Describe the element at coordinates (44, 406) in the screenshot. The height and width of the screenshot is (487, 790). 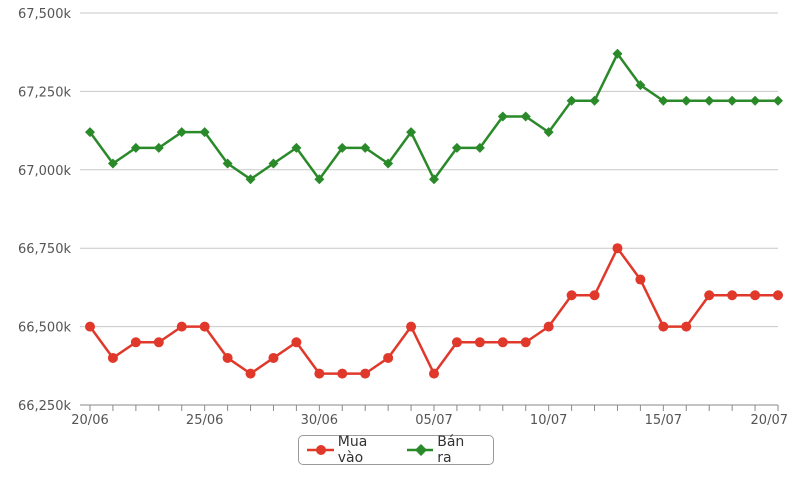
I see `y-tick-label: 66,250k` at that location.